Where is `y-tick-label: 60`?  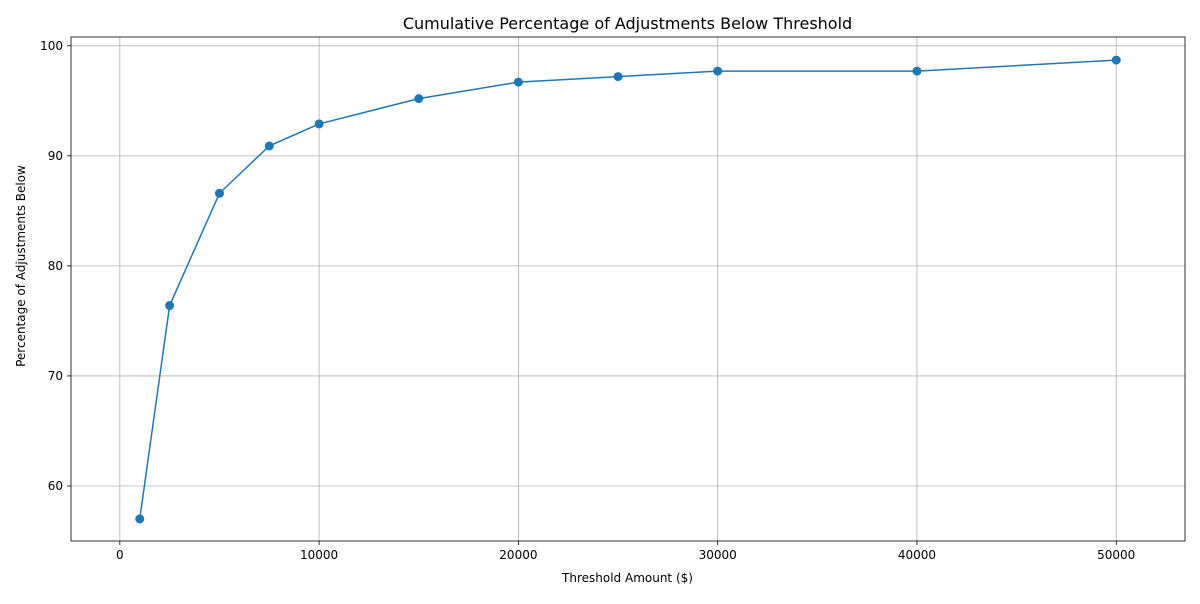
y-tick-label: 60 is located at coordinates (55, 486).